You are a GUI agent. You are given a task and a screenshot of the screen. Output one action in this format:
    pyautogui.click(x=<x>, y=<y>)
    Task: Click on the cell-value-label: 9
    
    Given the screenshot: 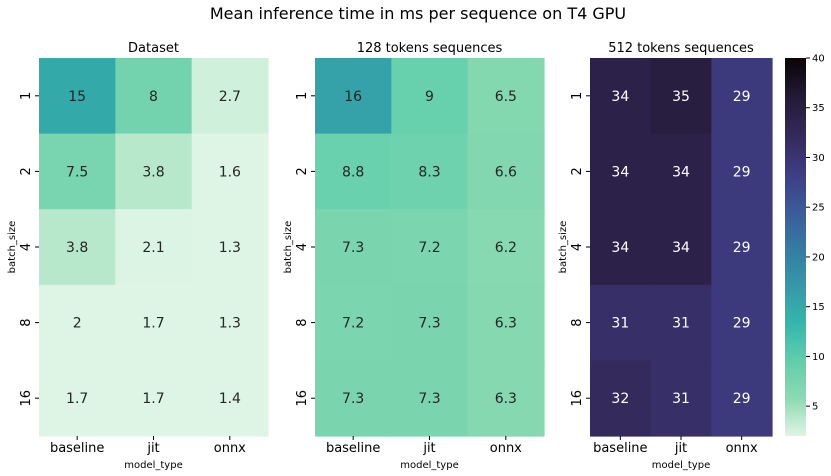 What is the action you would take?
    pyautogui.click(x=429, y=97)
    